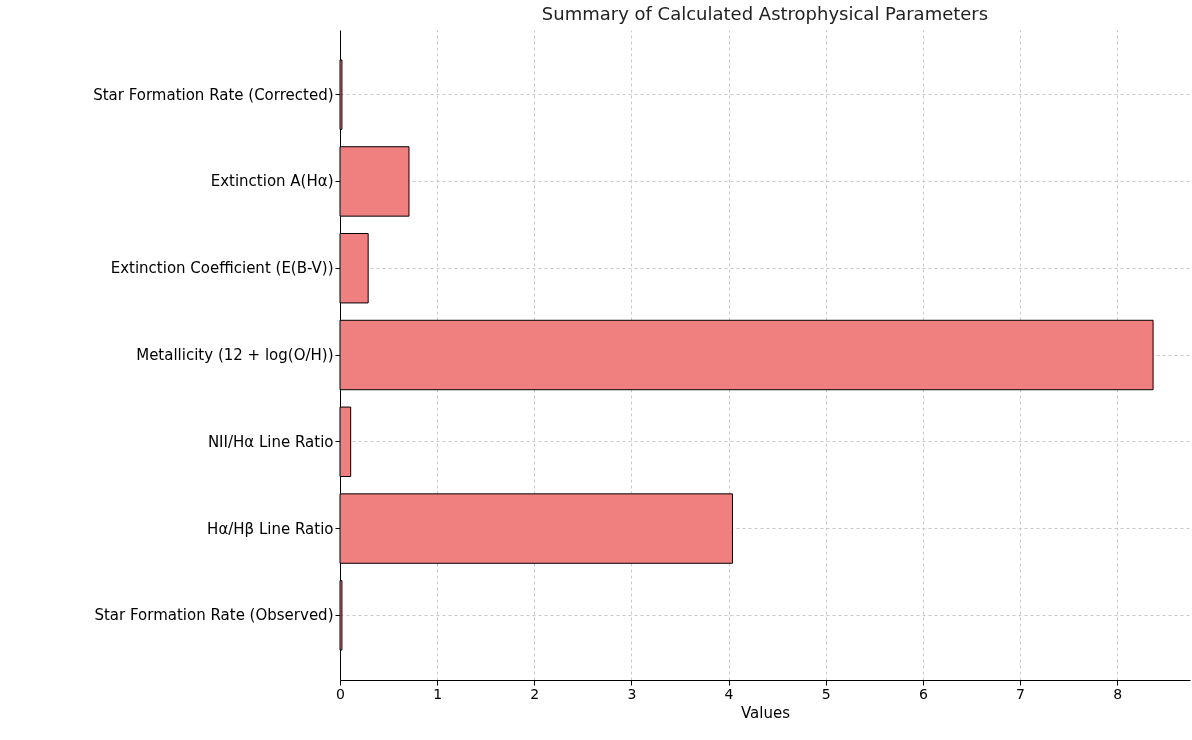 The width and height of the screenshot is (1192, 740). I want to click on x-tick-label: 5, so click(826, 693).